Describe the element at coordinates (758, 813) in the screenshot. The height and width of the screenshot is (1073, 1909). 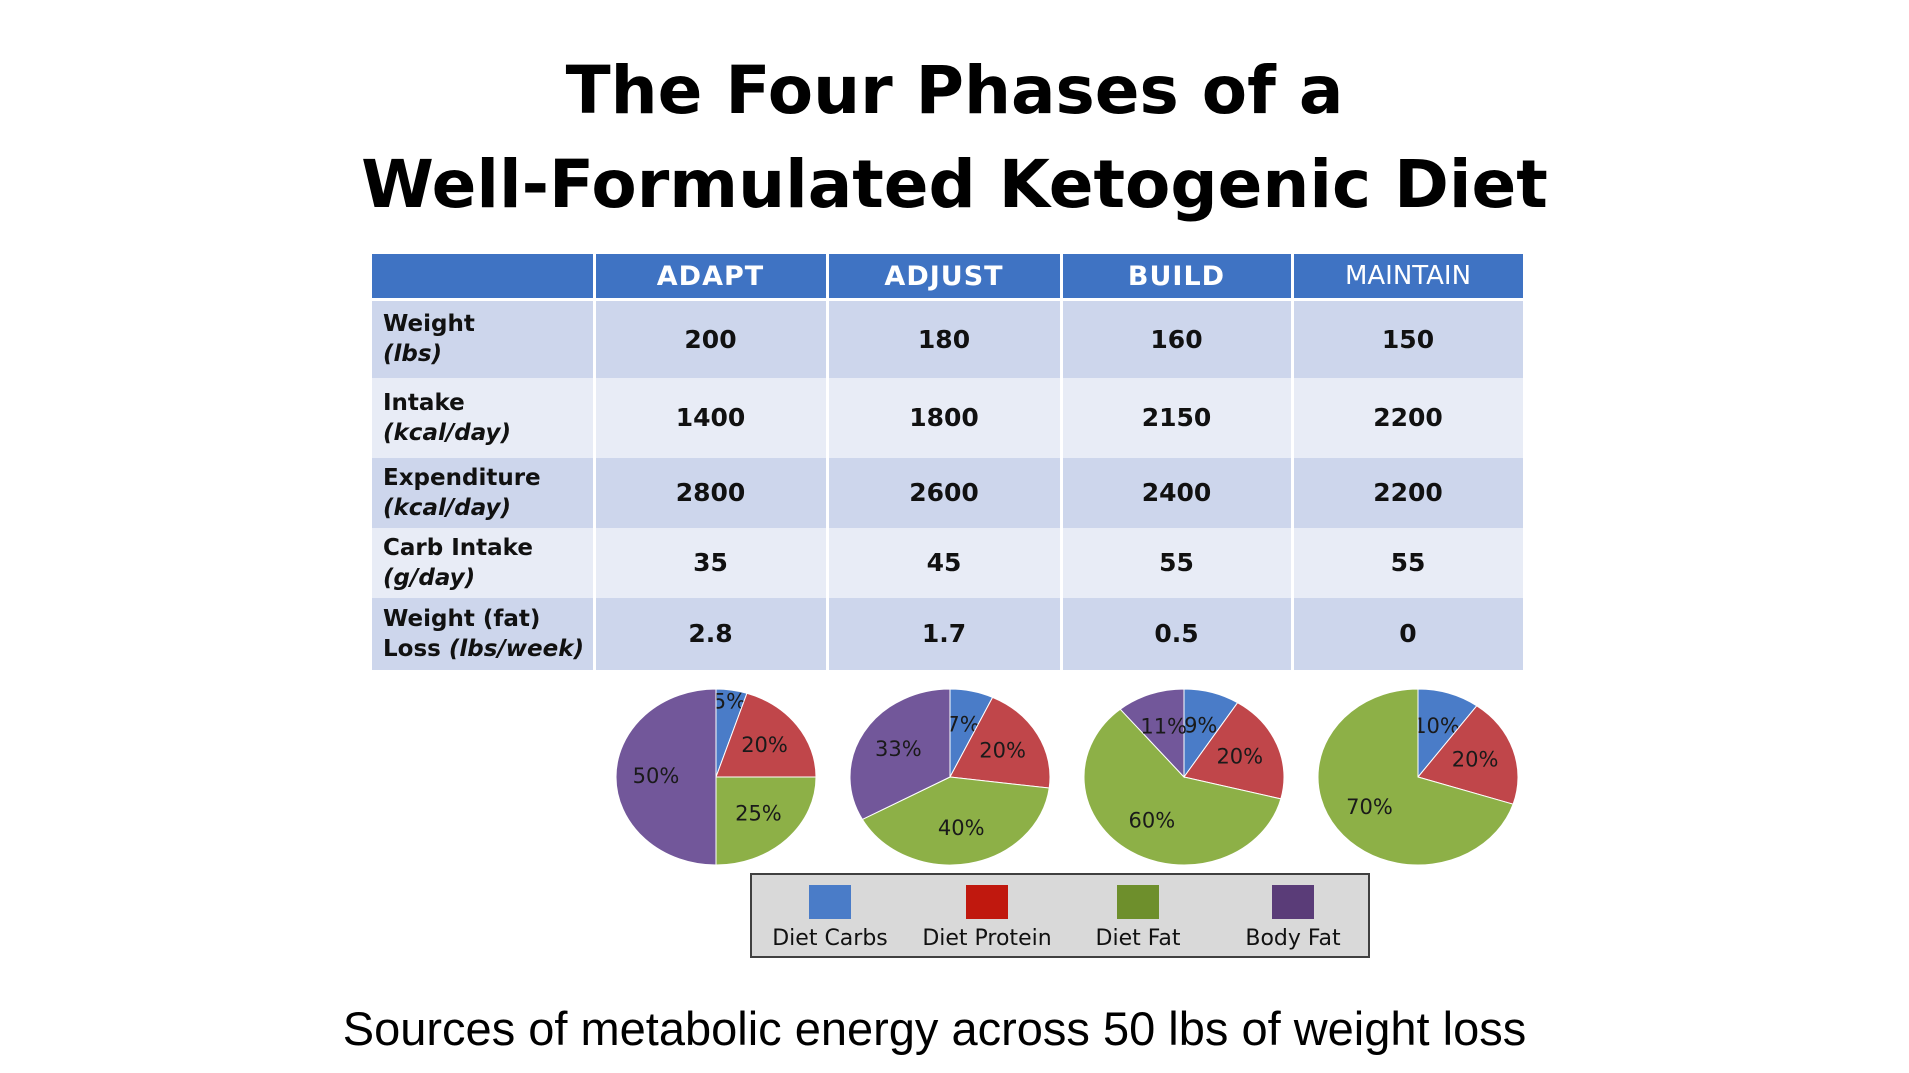
I see `pie-label-diet-fat: 25%` at that location.